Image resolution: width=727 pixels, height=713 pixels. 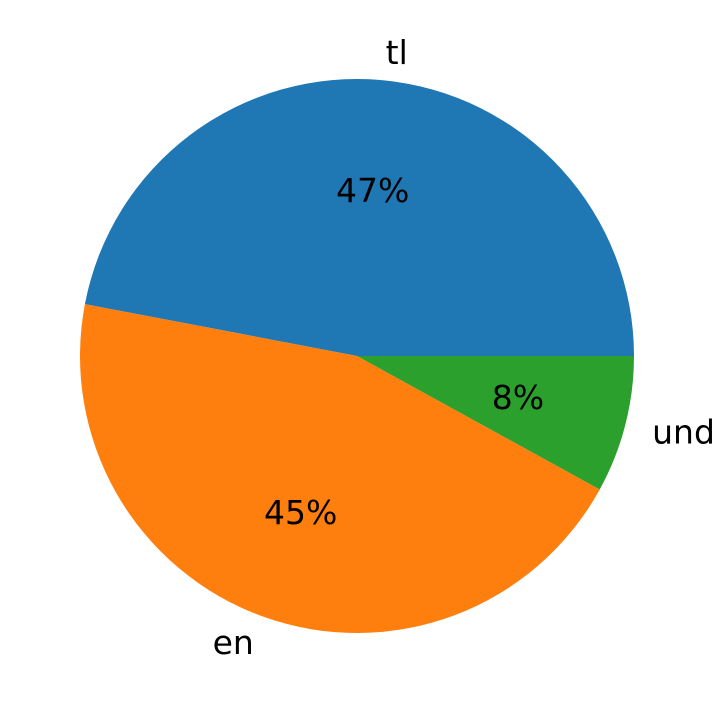 I want to click on pie-percent-label-tl: 47%, so click(x=372, y=190).